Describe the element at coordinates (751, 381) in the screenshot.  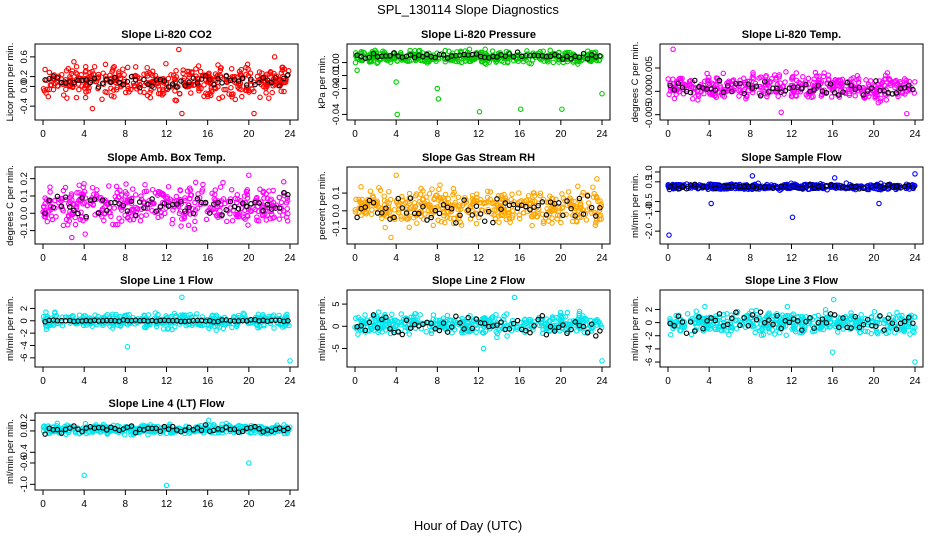
I see `x-tick-label: 8` at that location.